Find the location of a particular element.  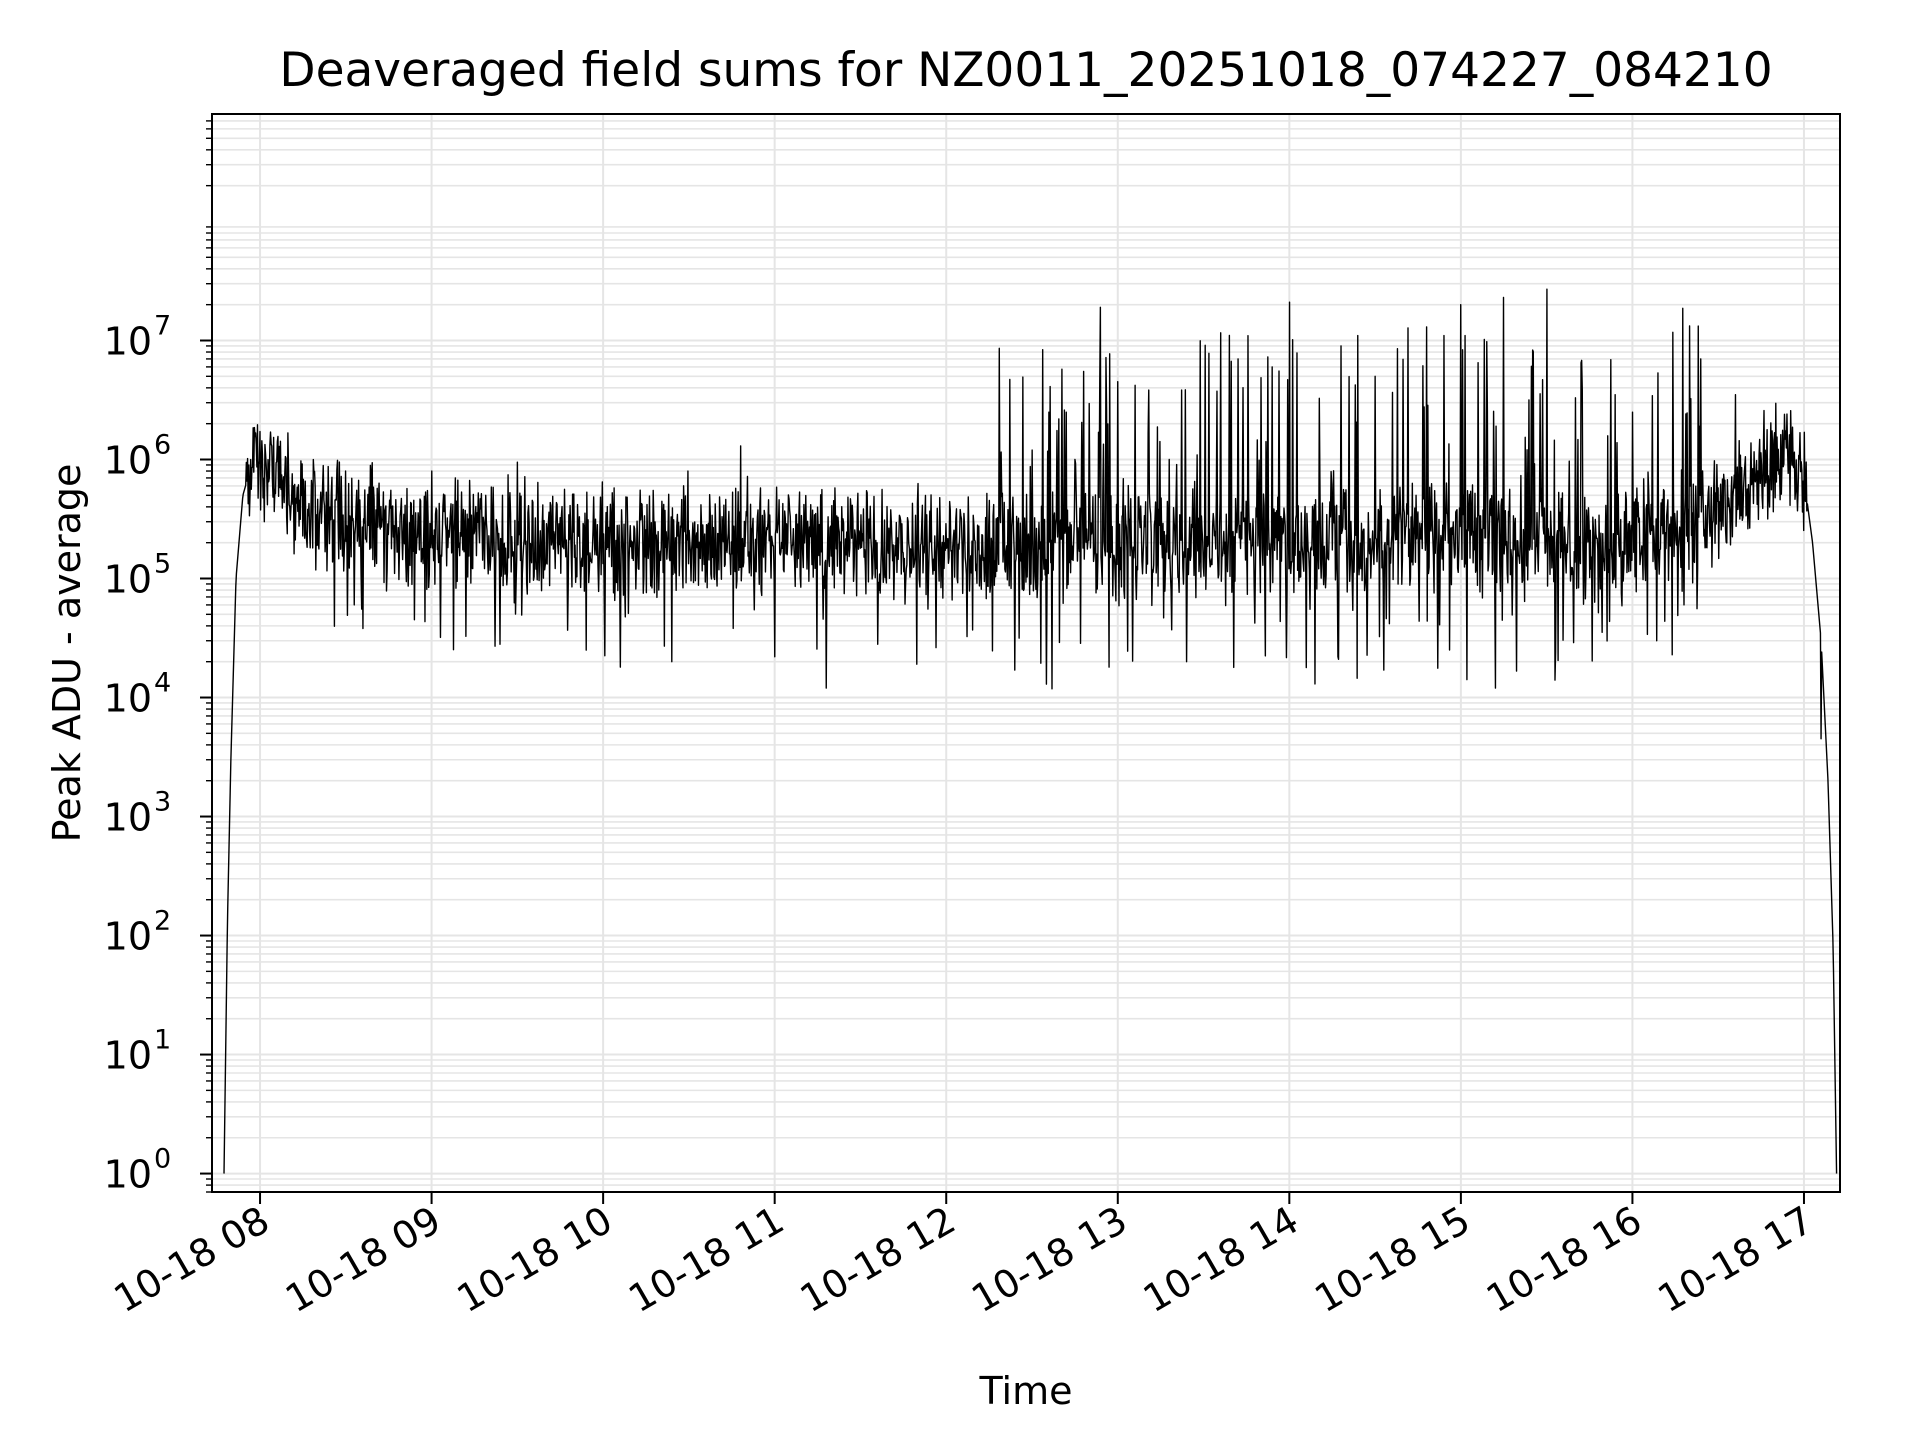

y-tick-exponent: 2 is located at coordinates (162, 921).